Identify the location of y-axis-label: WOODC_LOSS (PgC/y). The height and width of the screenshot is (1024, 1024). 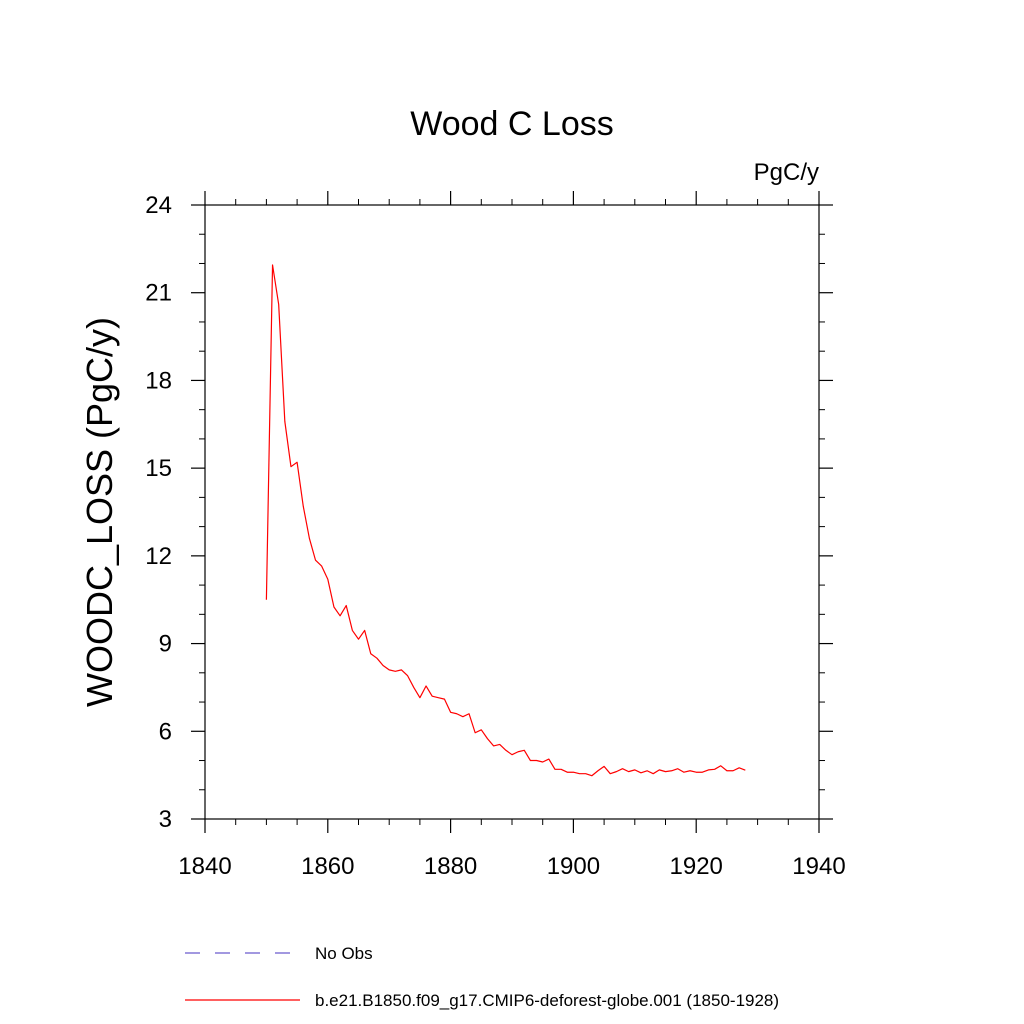
(99, 512).